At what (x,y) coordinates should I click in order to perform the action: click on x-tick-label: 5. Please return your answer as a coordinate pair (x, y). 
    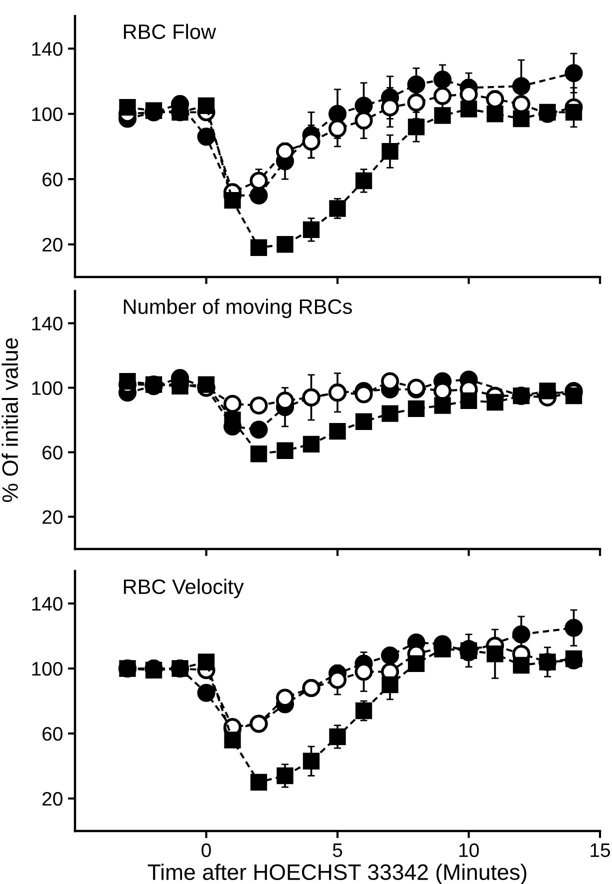
    Looking at the image, I should click on (337, 851).